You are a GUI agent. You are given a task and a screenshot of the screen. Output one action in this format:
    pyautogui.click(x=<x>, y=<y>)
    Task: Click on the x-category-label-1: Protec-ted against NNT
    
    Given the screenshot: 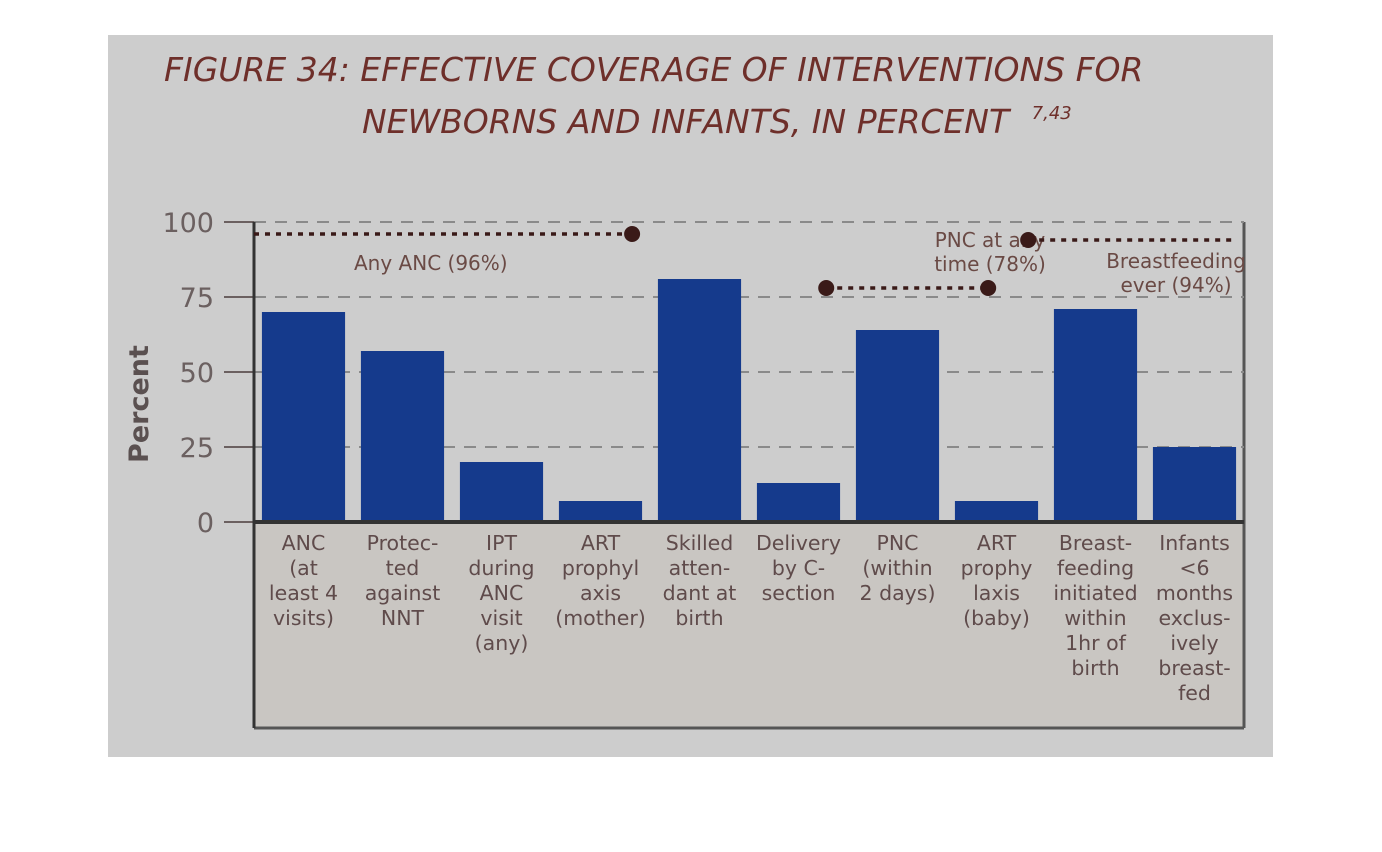 What is the action you would take?
    pyautogui.click(x=403, y=580)
    